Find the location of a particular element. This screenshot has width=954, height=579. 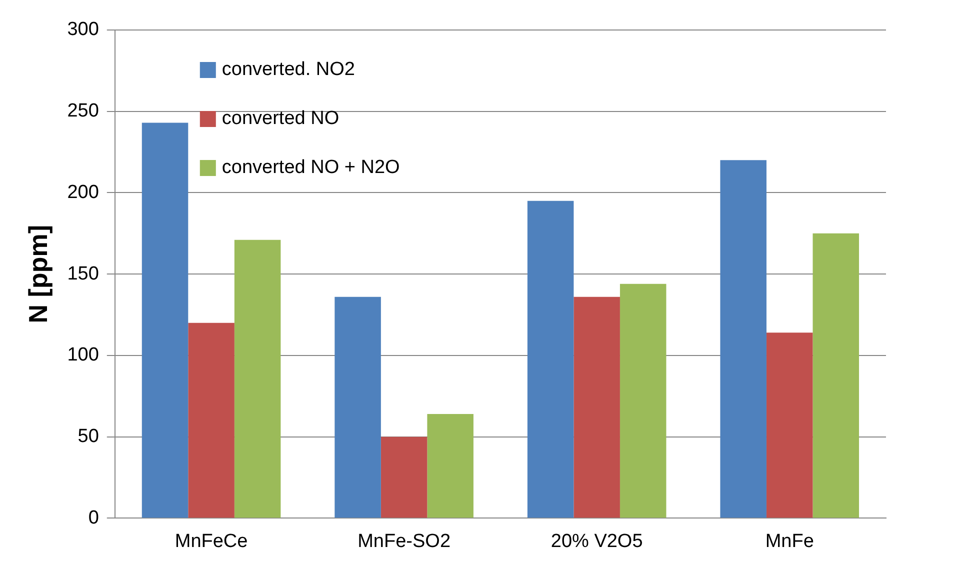

y-tick-label: 150 is located at coordinates (83, 273).